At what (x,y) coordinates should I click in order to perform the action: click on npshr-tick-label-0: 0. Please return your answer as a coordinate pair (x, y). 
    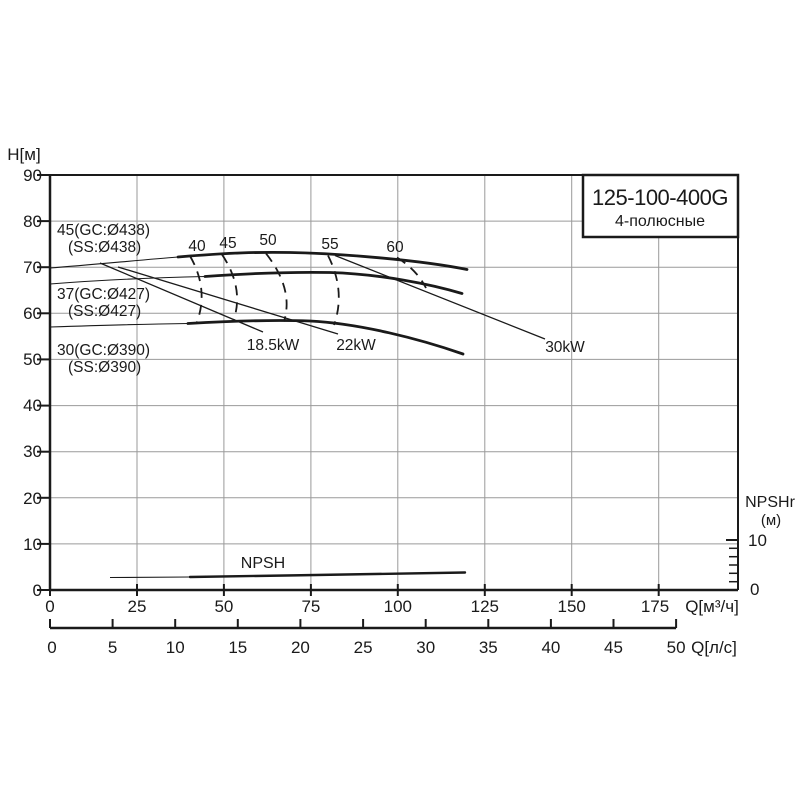
    Looking at the image, I should click on (754, 589).